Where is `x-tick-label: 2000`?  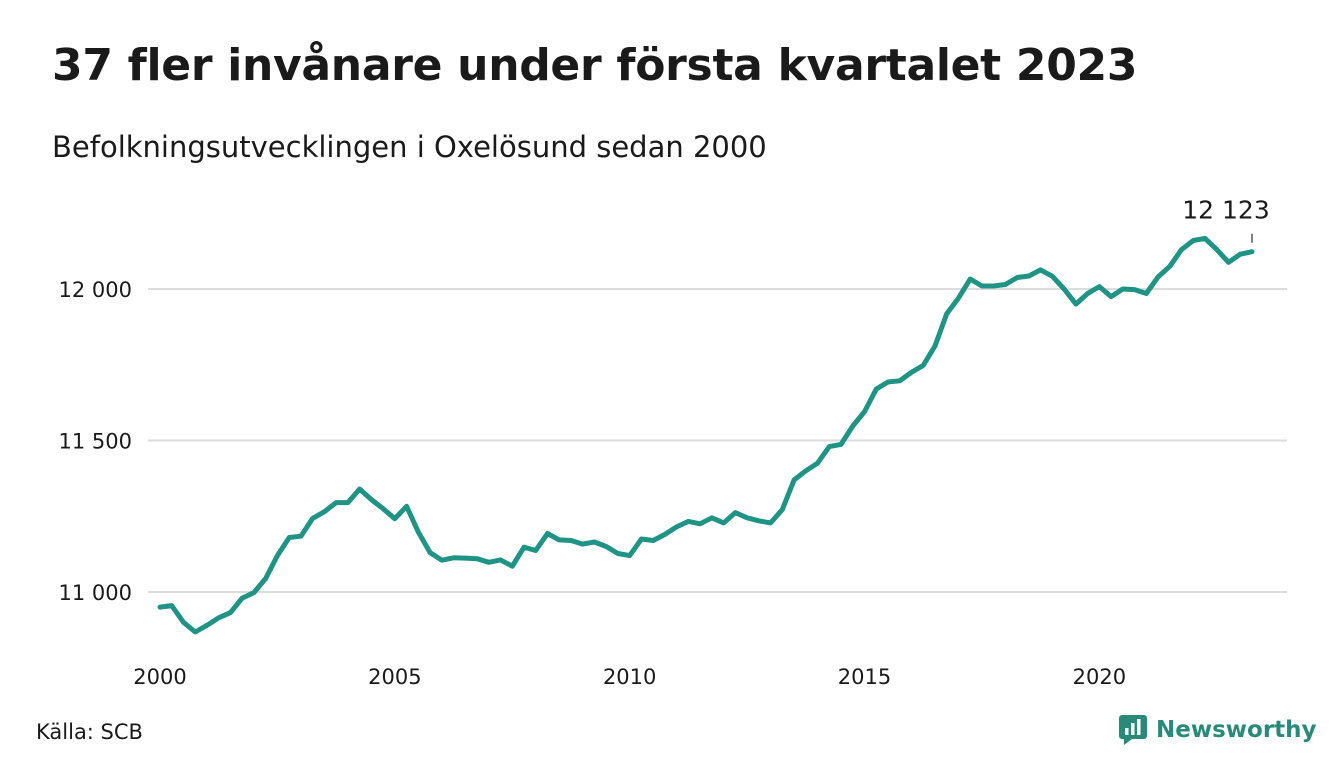
x-tick-label: 2000 is located at coordinates (159, 677).